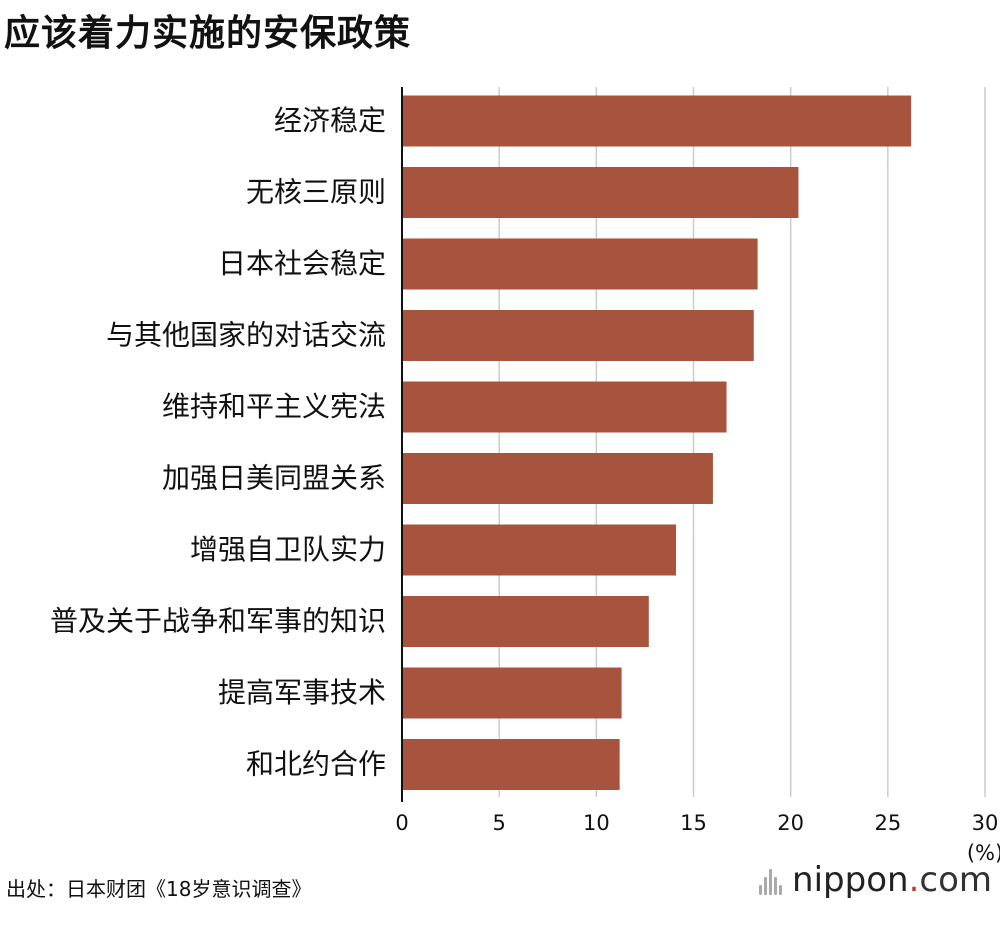  I want to click on x-unit-label: (%), so click(983, 853).